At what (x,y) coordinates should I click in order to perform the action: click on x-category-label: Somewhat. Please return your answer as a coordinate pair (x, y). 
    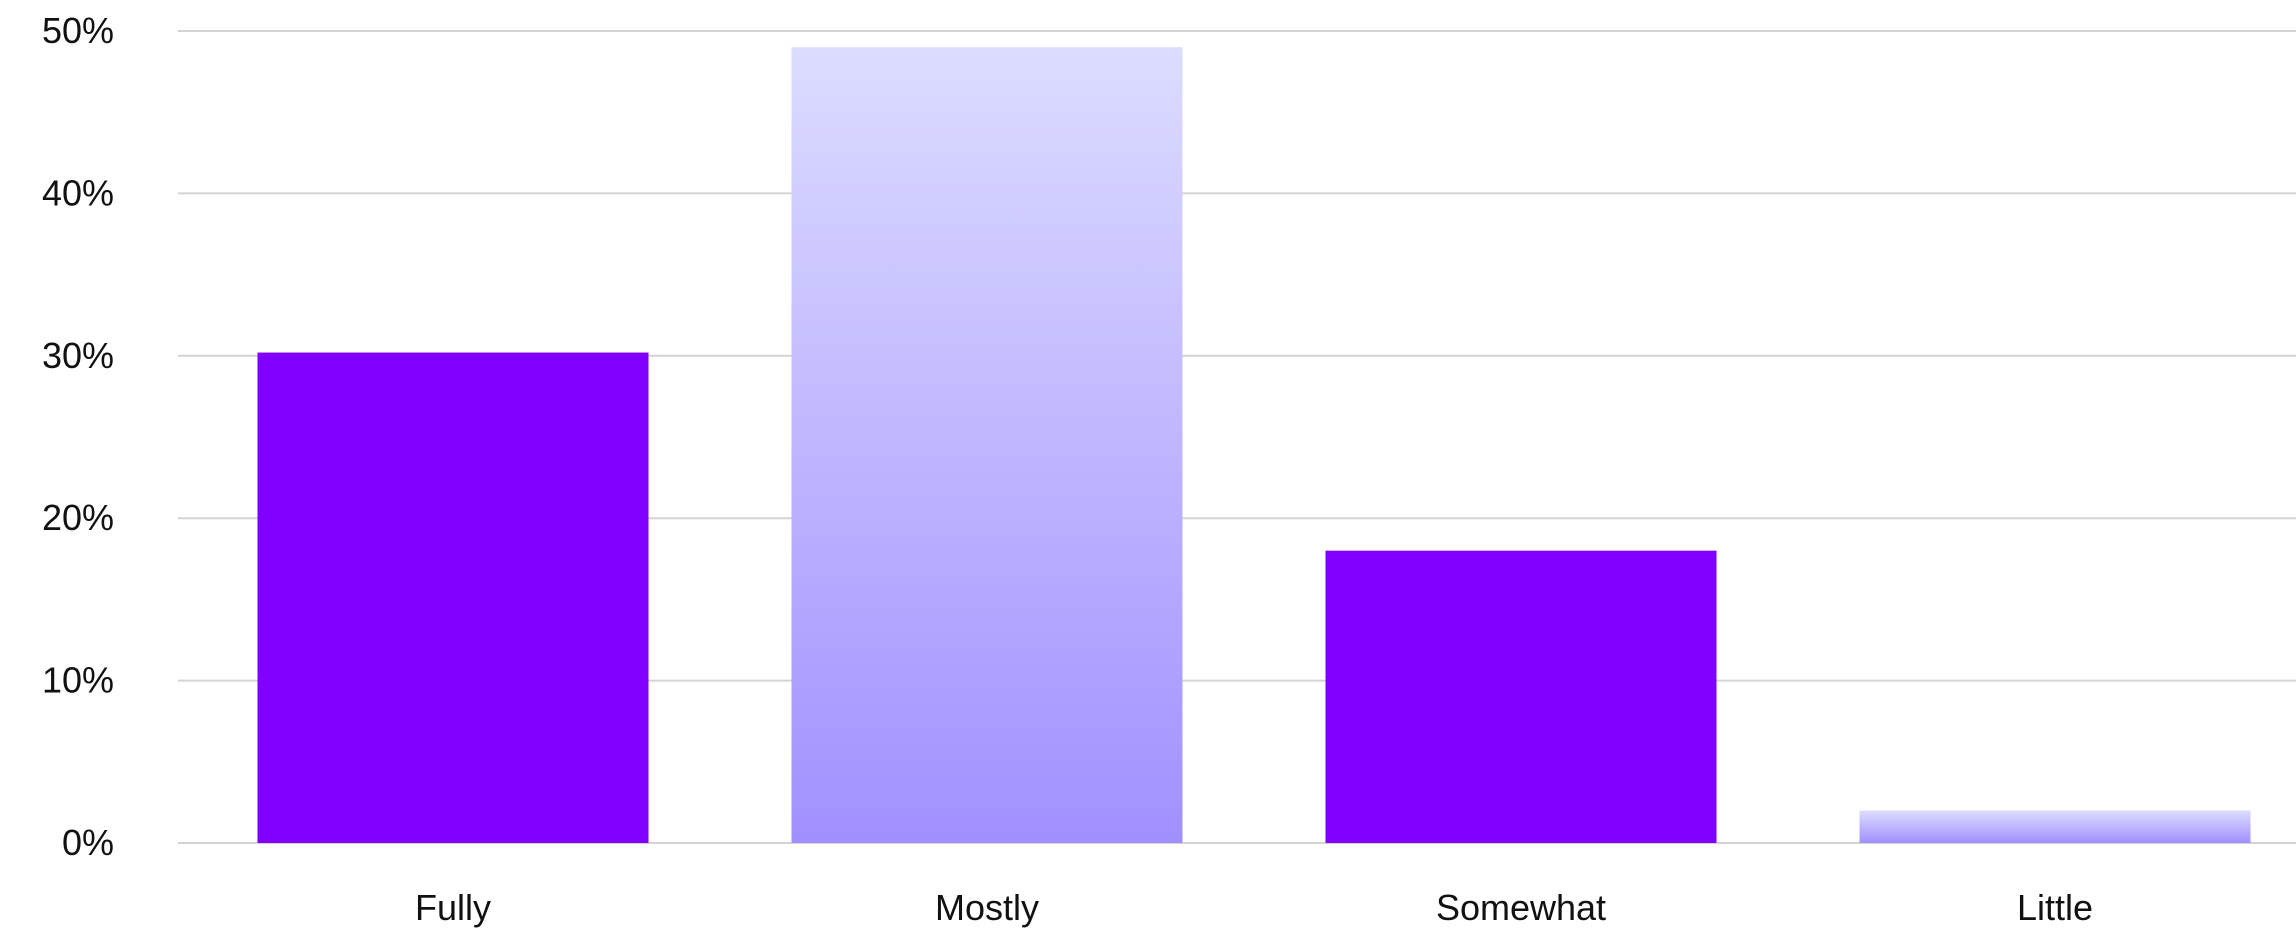
    Looking at the image, I should click on (1521, 907).